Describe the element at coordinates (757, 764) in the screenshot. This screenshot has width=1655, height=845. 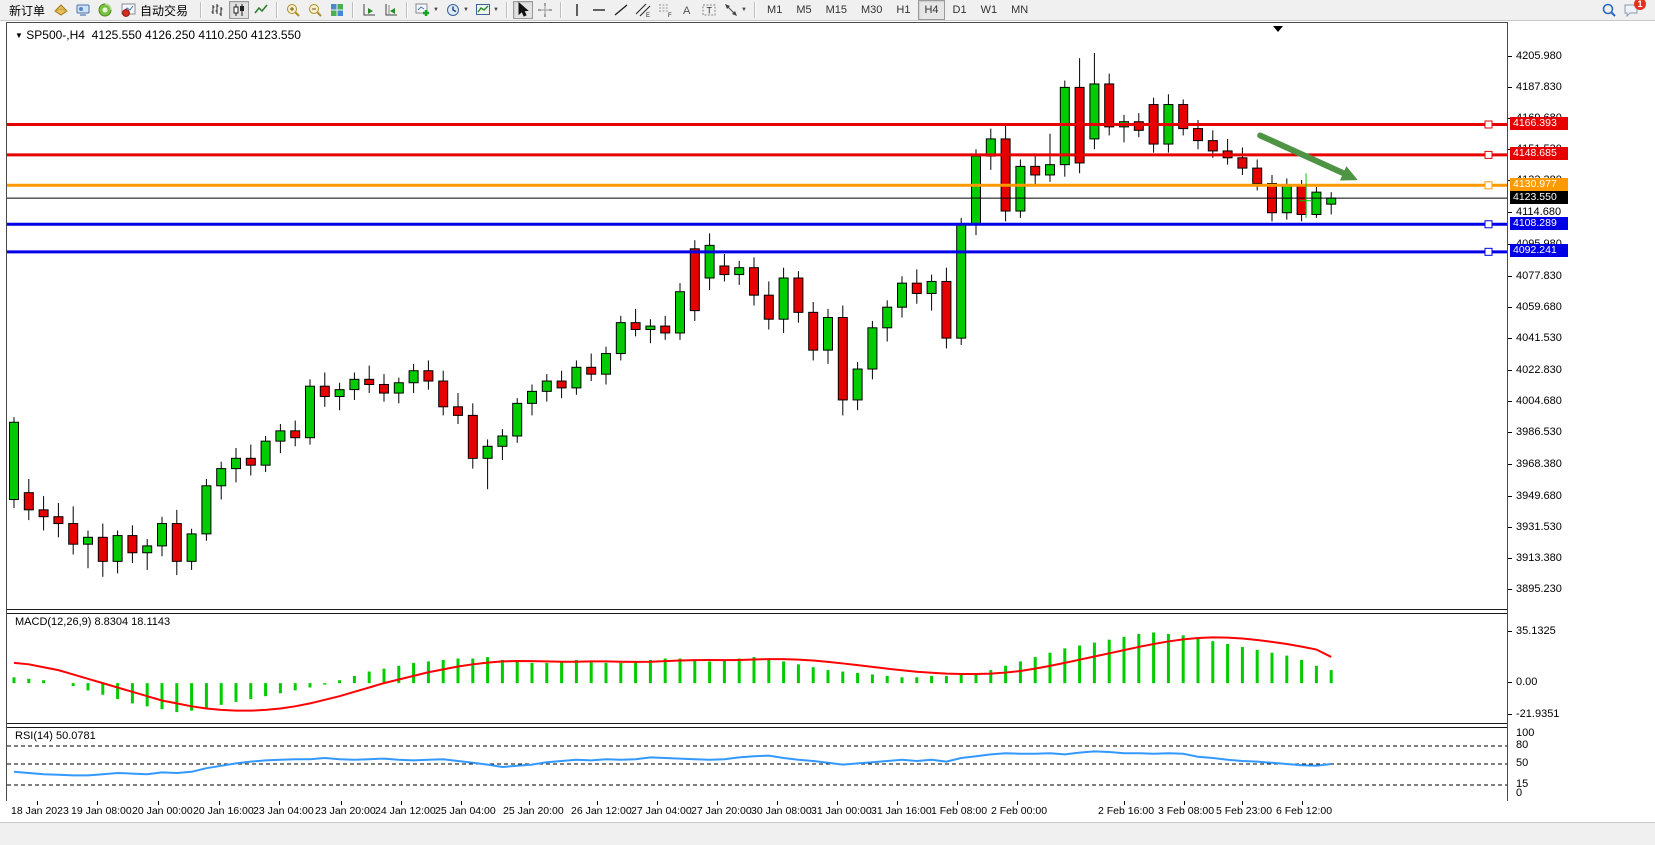
I see `rsi-panel` at that location.